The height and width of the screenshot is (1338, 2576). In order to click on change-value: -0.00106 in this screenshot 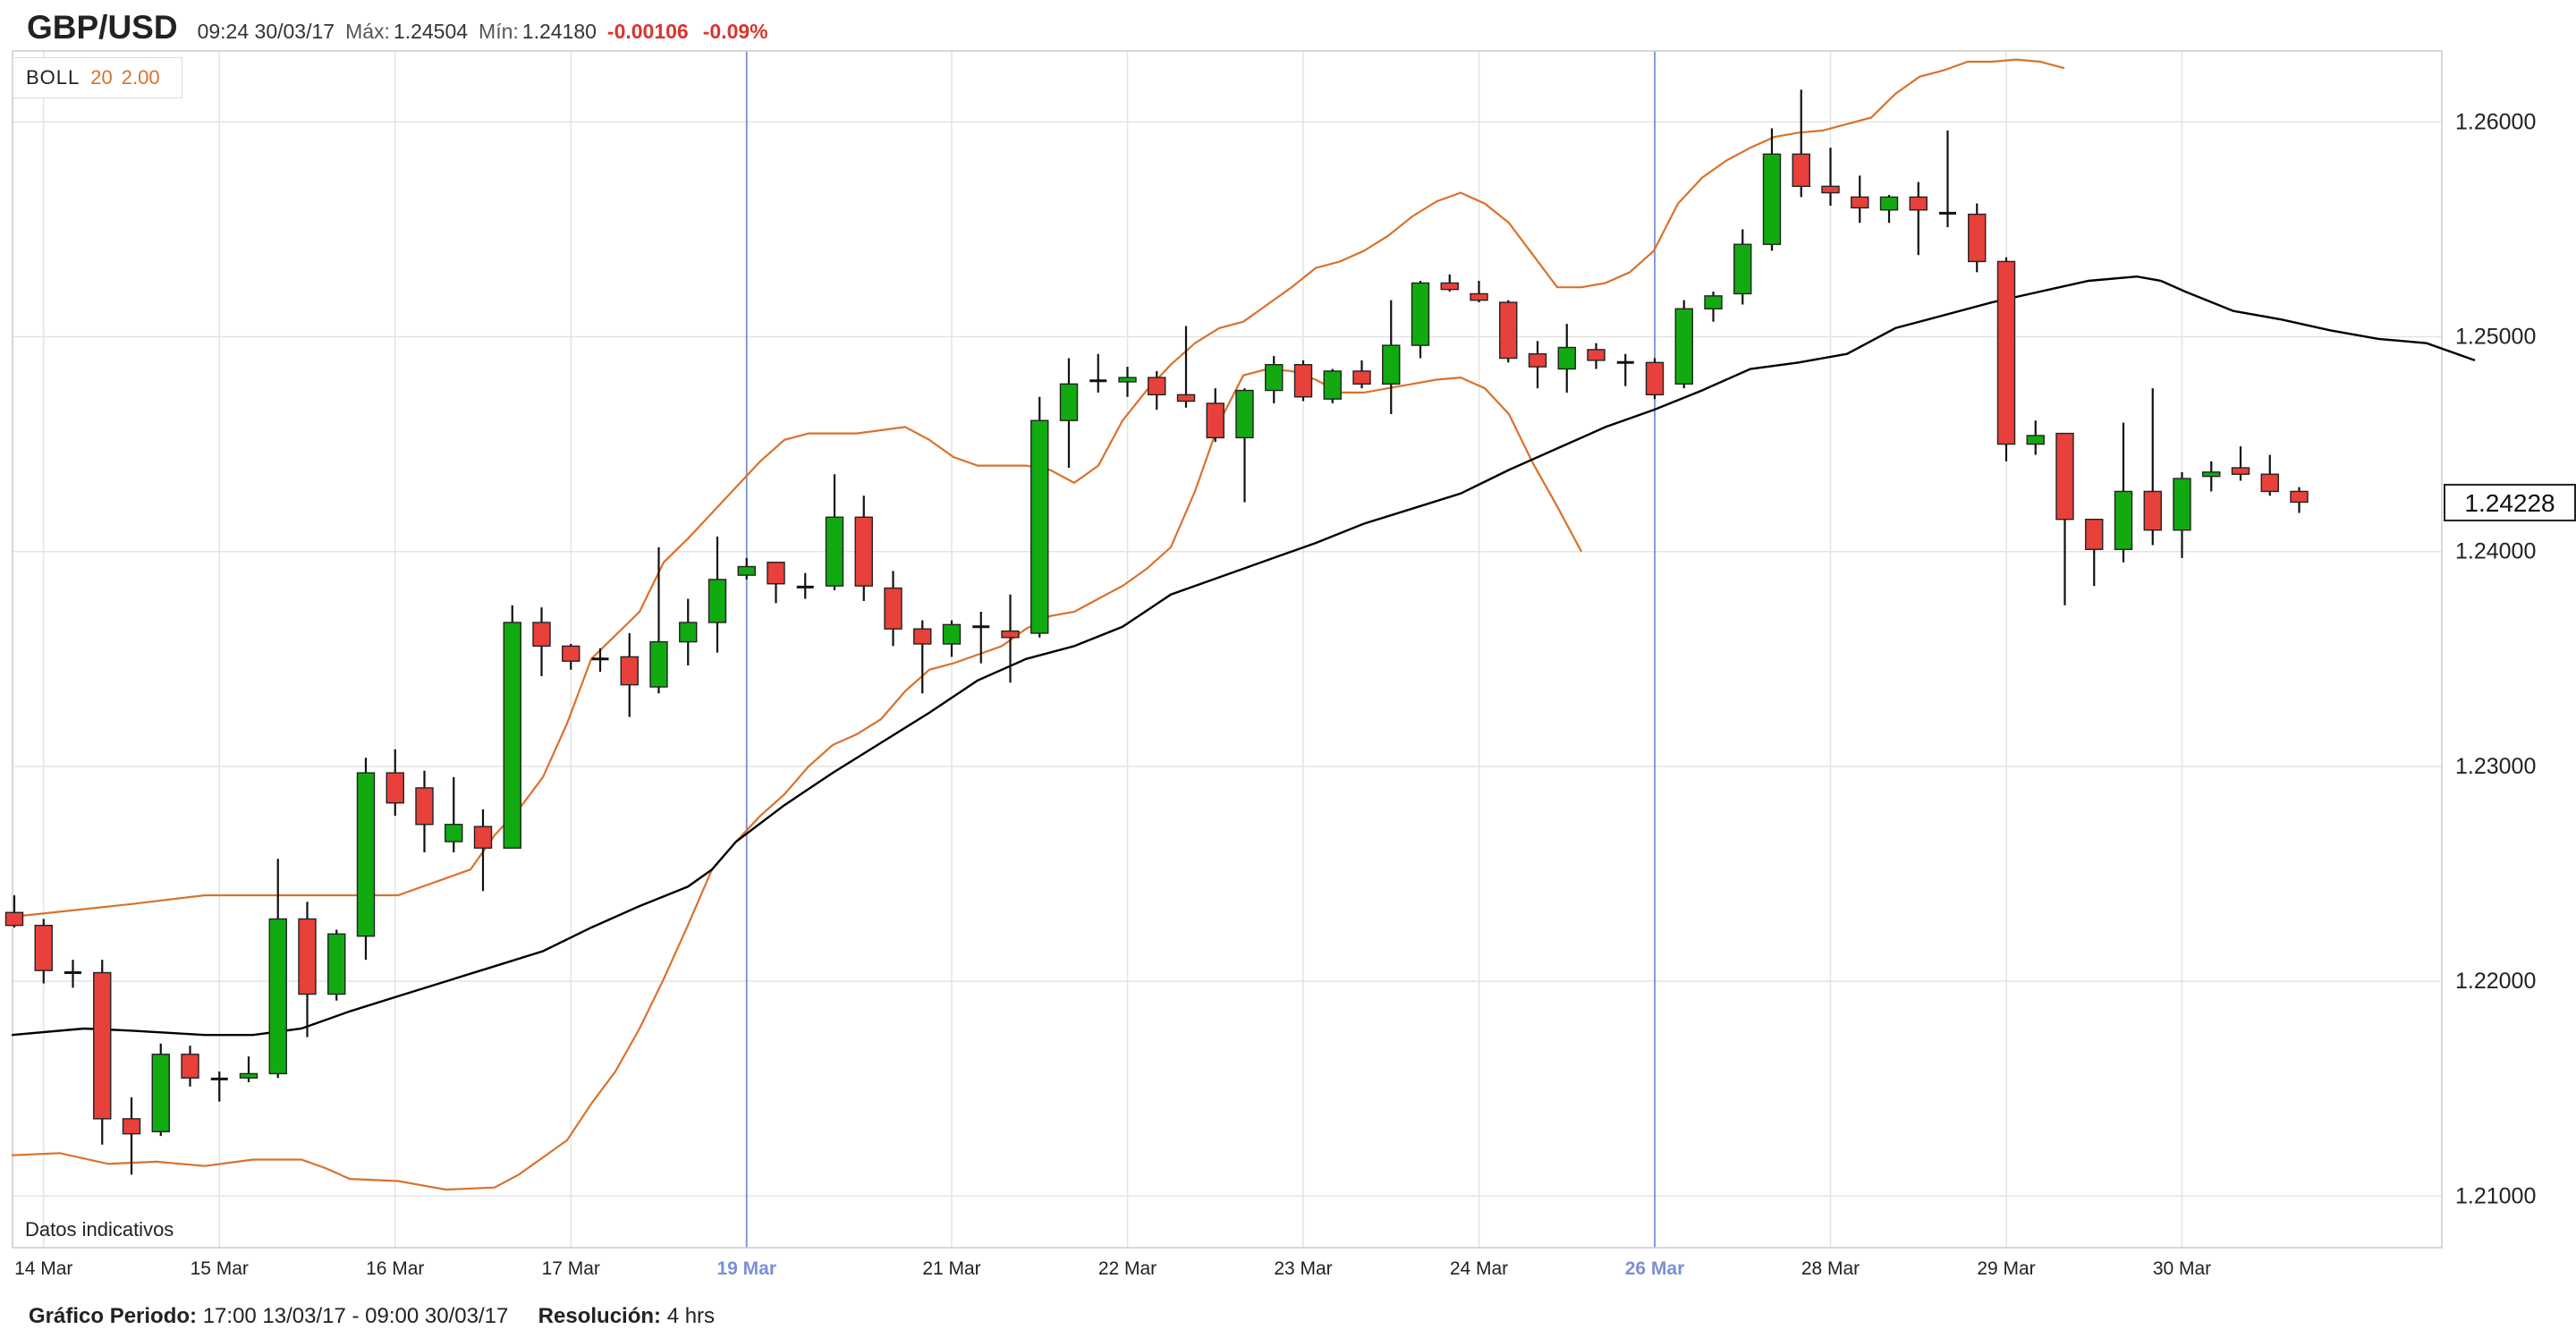, I will do `click(647, 31)`.